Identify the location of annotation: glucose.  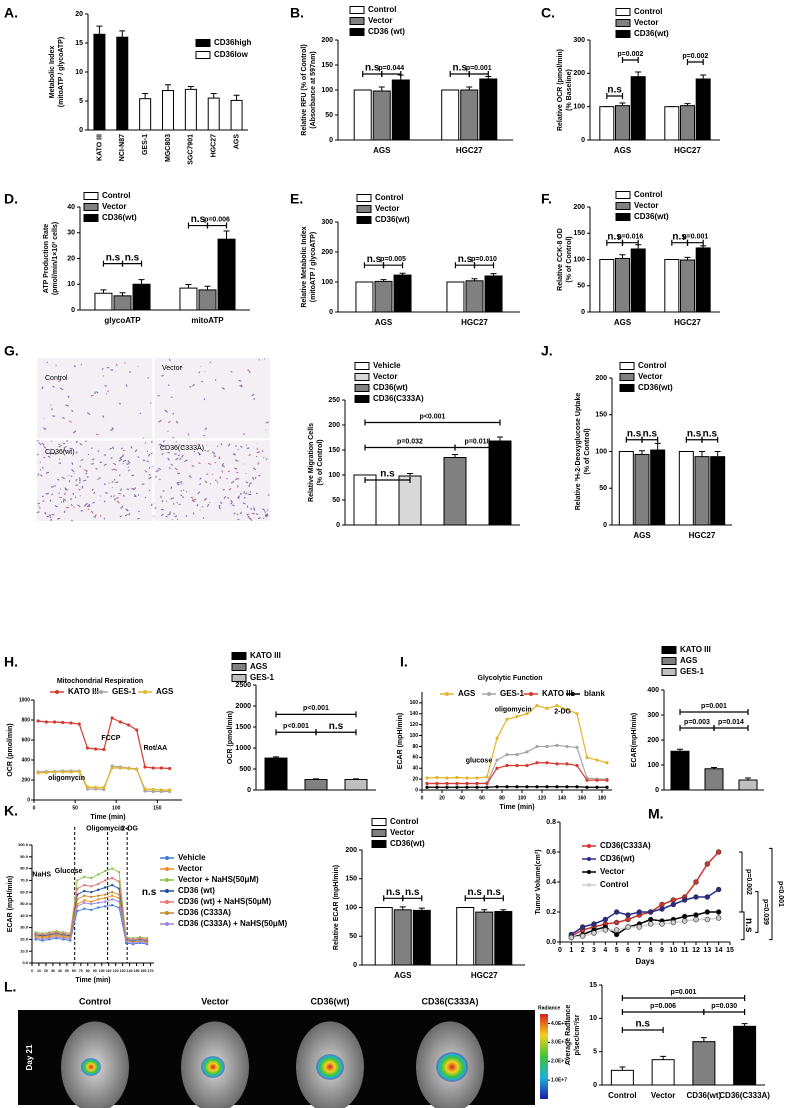
(479, 760).